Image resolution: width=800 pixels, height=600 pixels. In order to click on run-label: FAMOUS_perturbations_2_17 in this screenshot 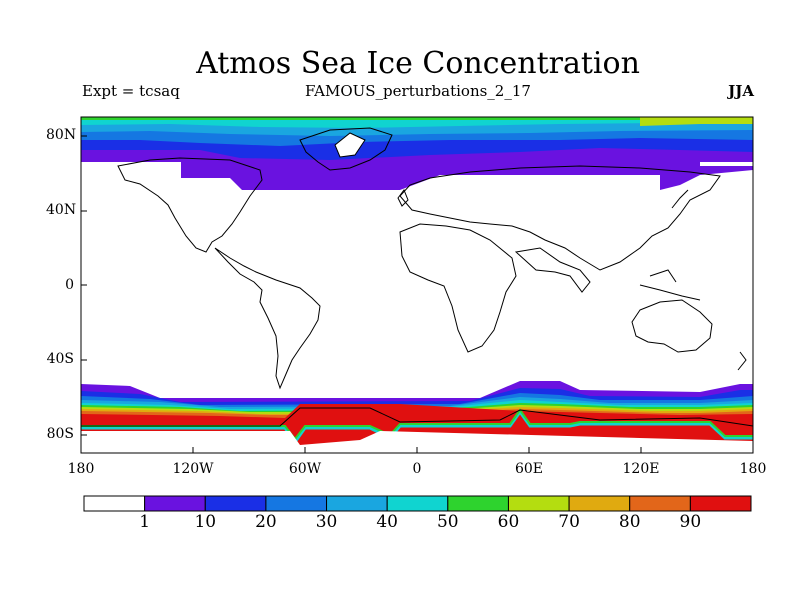, I will do `click(418, 91)`.